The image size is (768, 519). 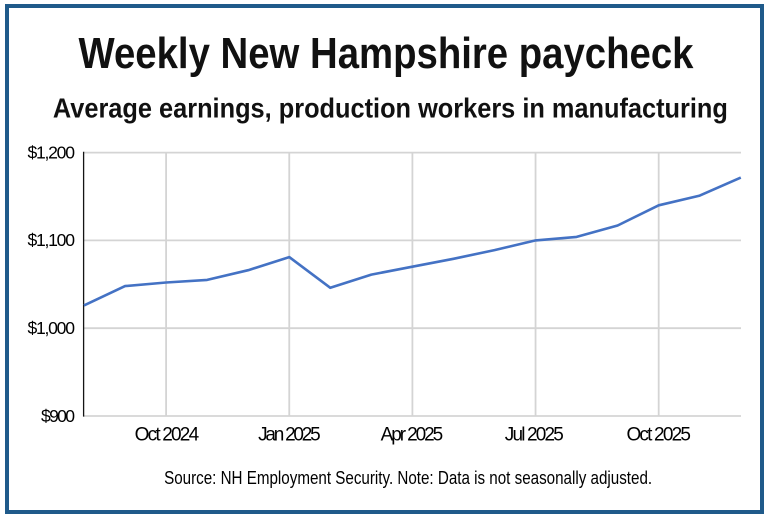 What do you see at coordinates (658, 435) in the screenshot?
I see `svg-text: Oct 2025` at bounding box center [658, 435].